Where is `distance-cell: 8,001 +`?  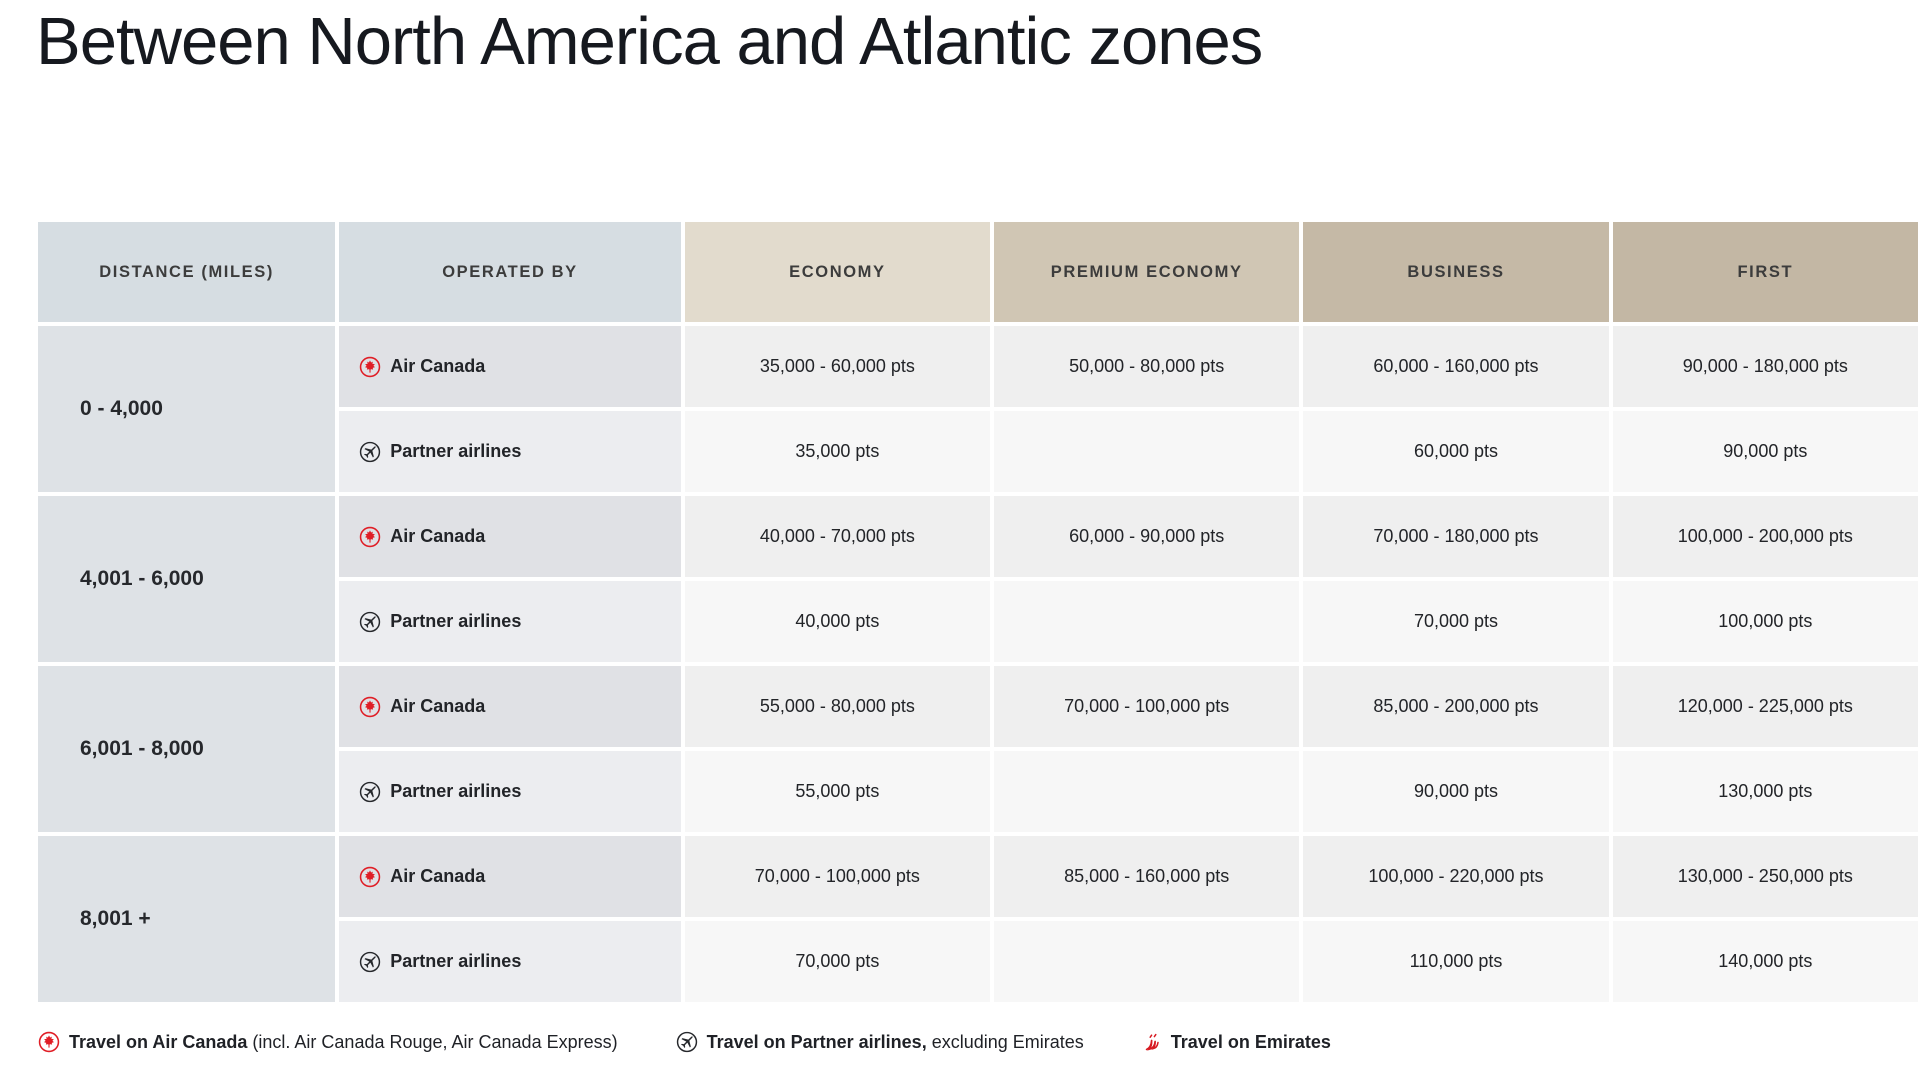
distance-cell: 8,001 + is located at coordinates (187, 919).